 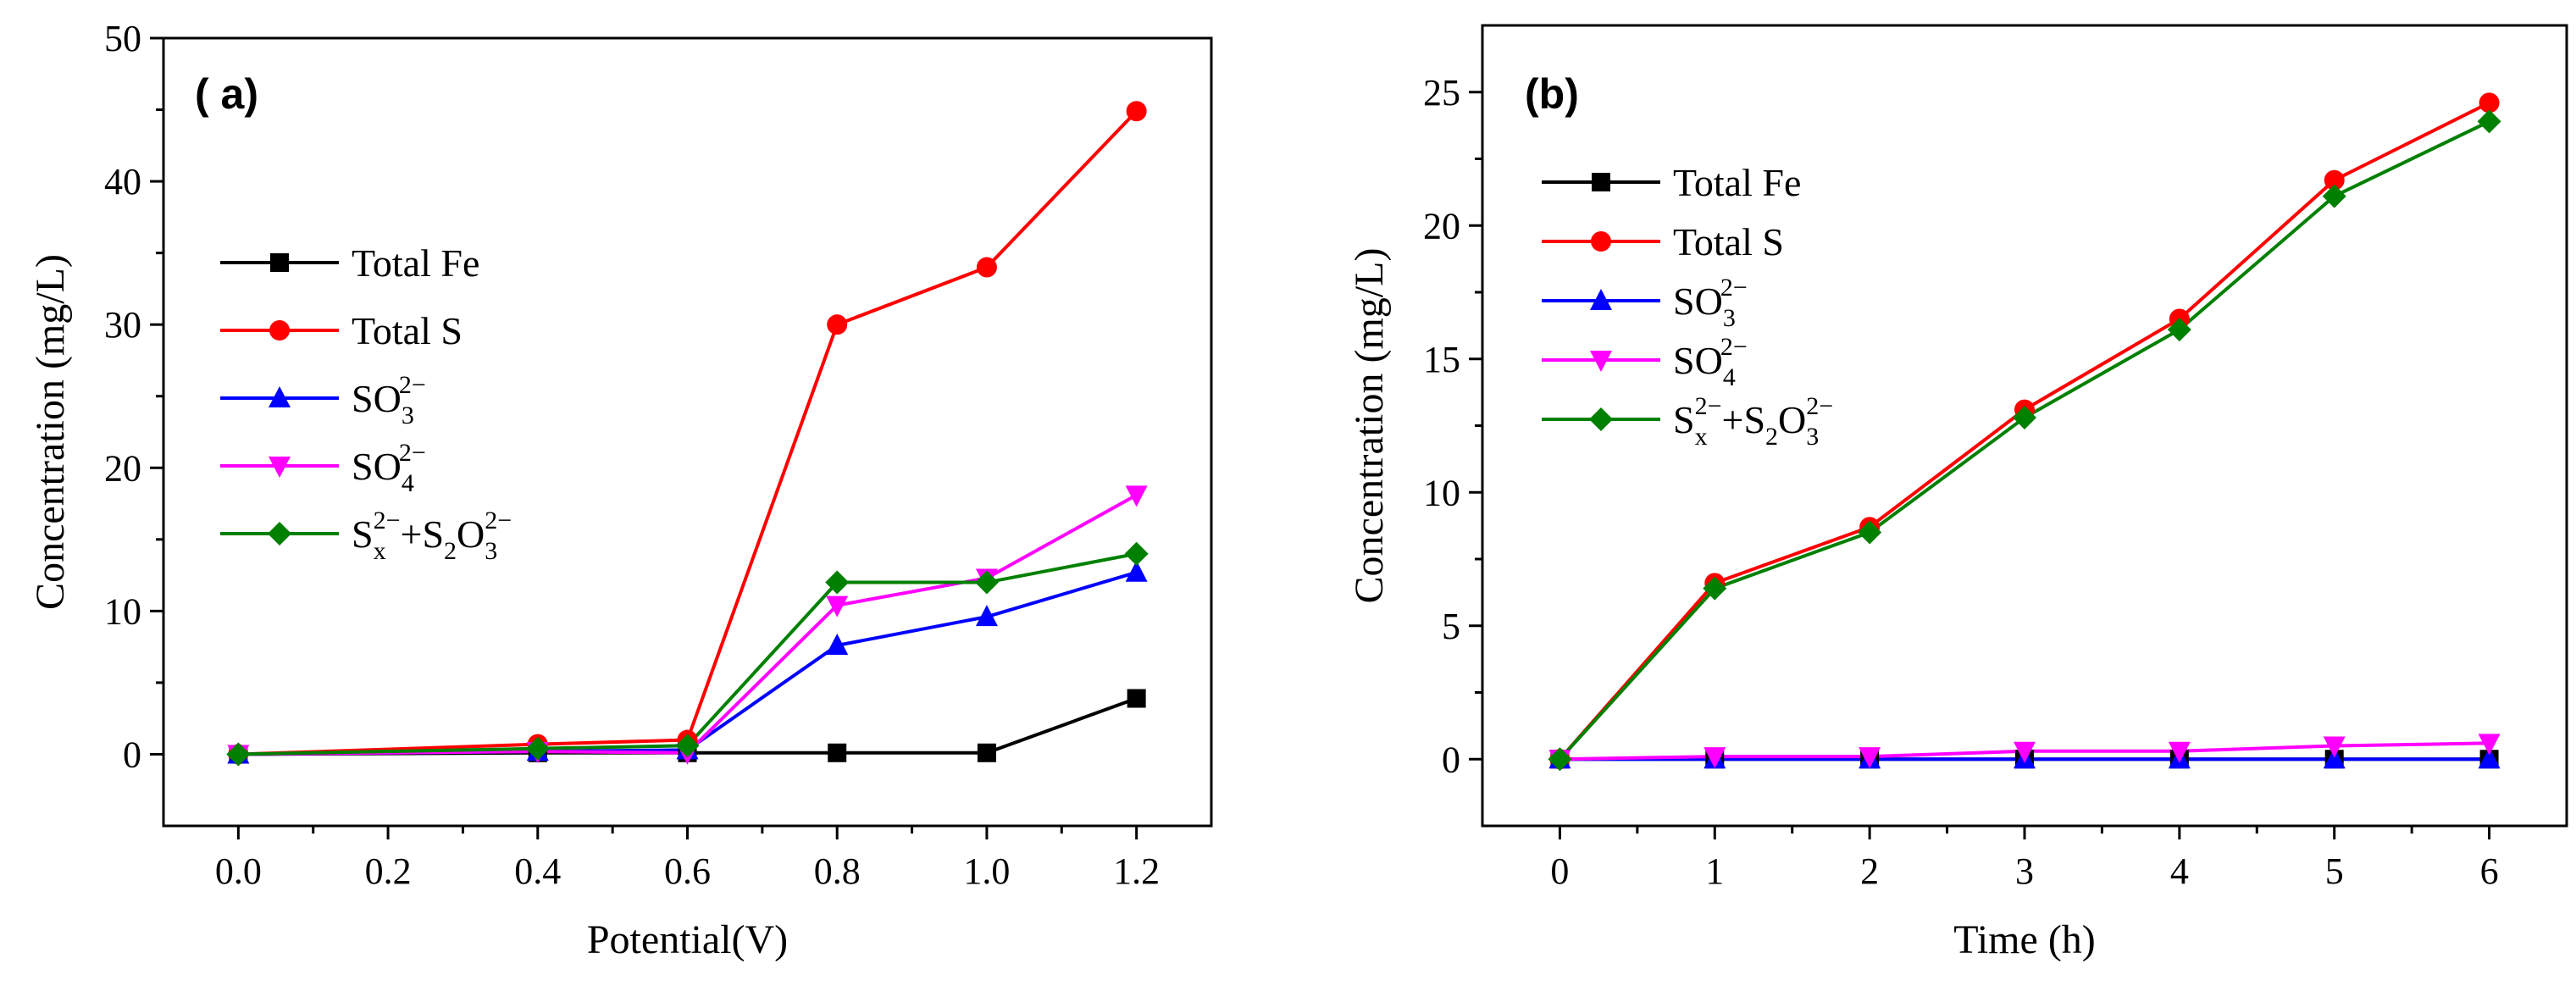 What do you see at coordinates (2024, 940) in the screenshot?
I see `x-axis-title: Time (h)` at bounding box center [2024, 940].